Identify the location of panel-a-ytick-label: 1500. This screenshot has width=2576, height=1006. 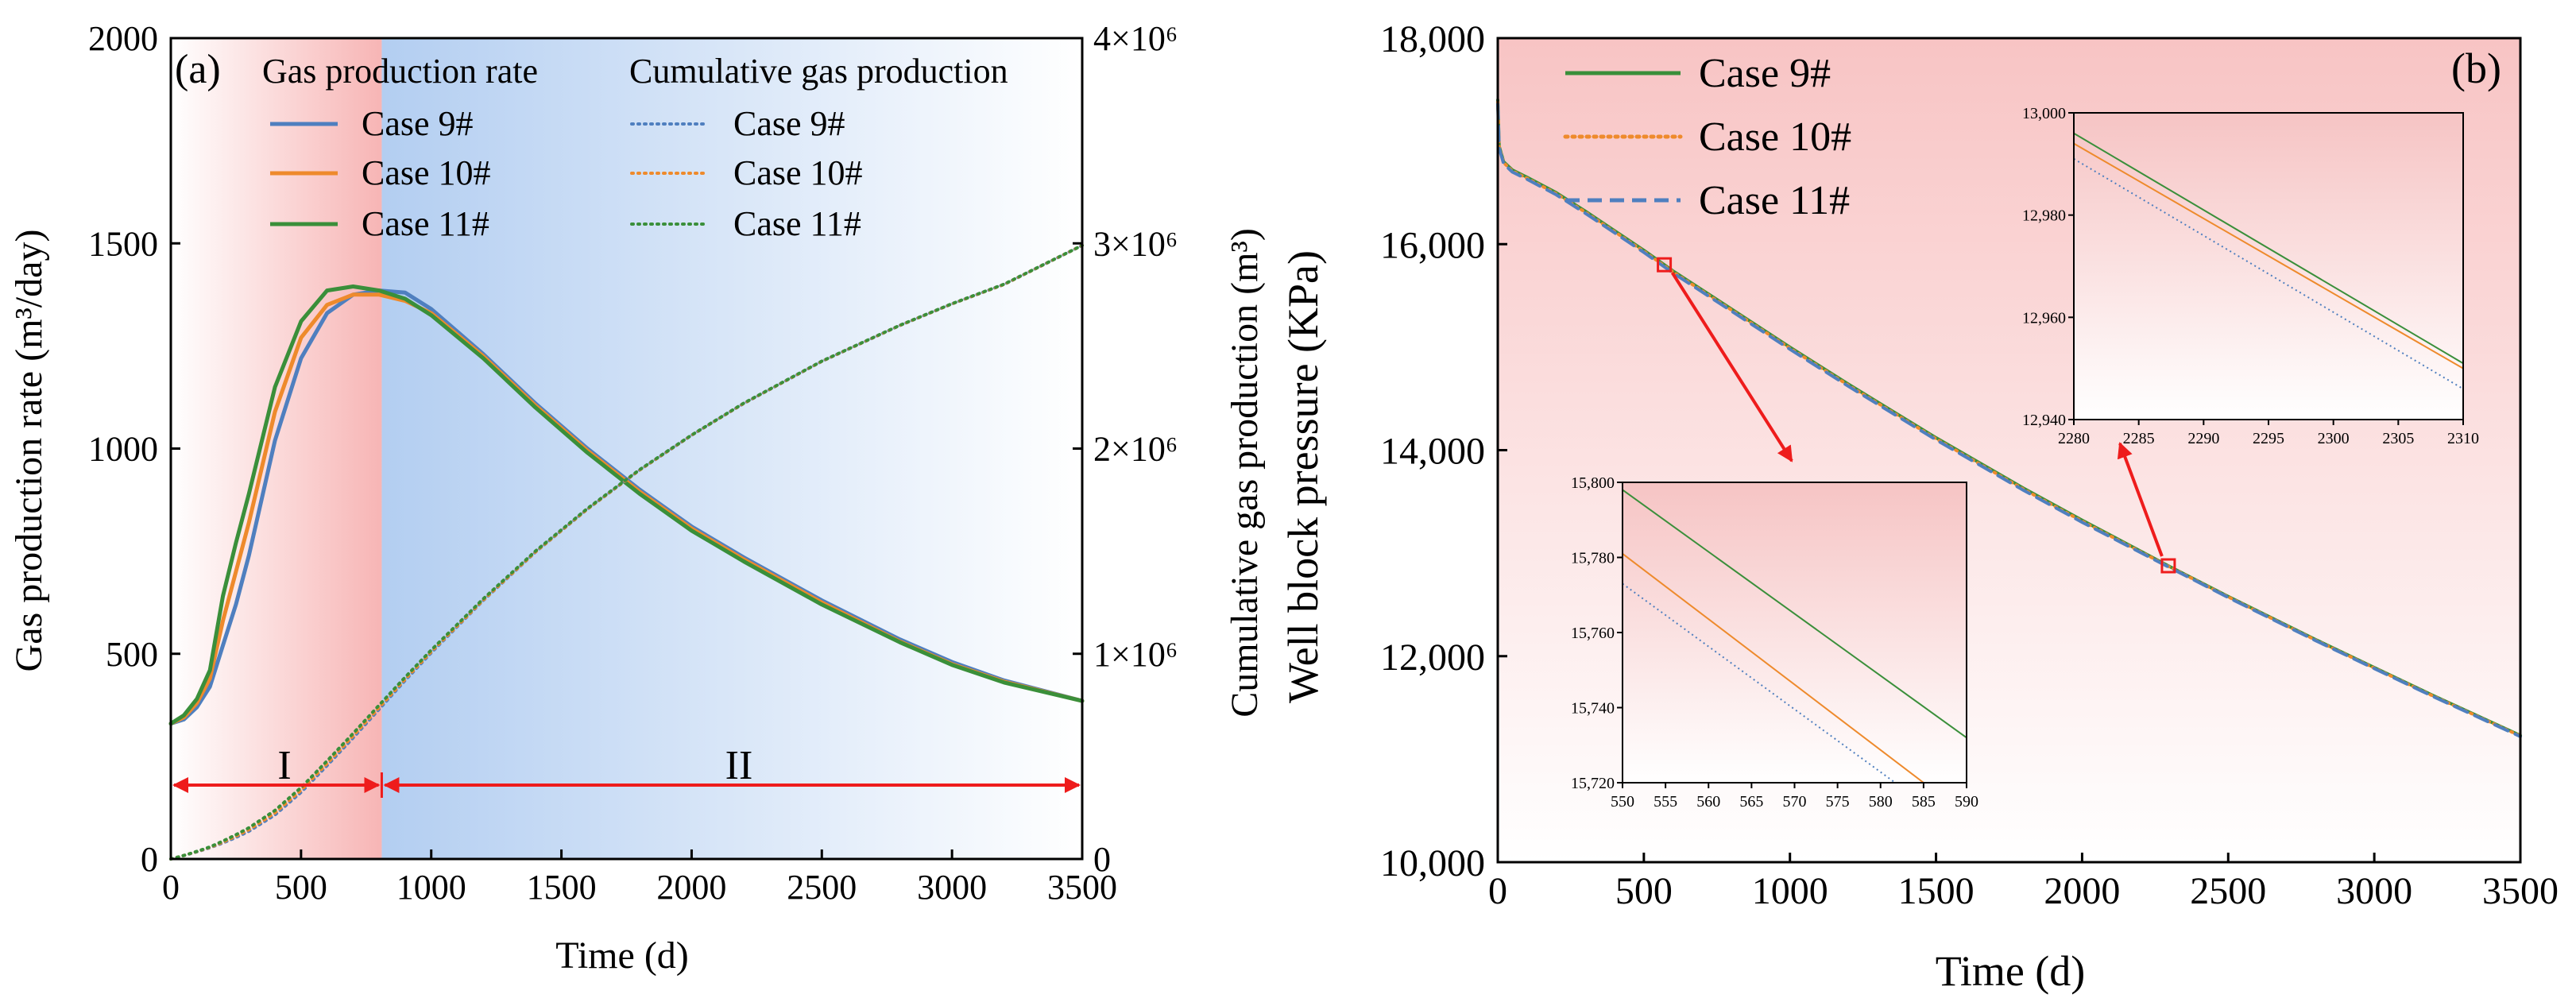
(123, 243).